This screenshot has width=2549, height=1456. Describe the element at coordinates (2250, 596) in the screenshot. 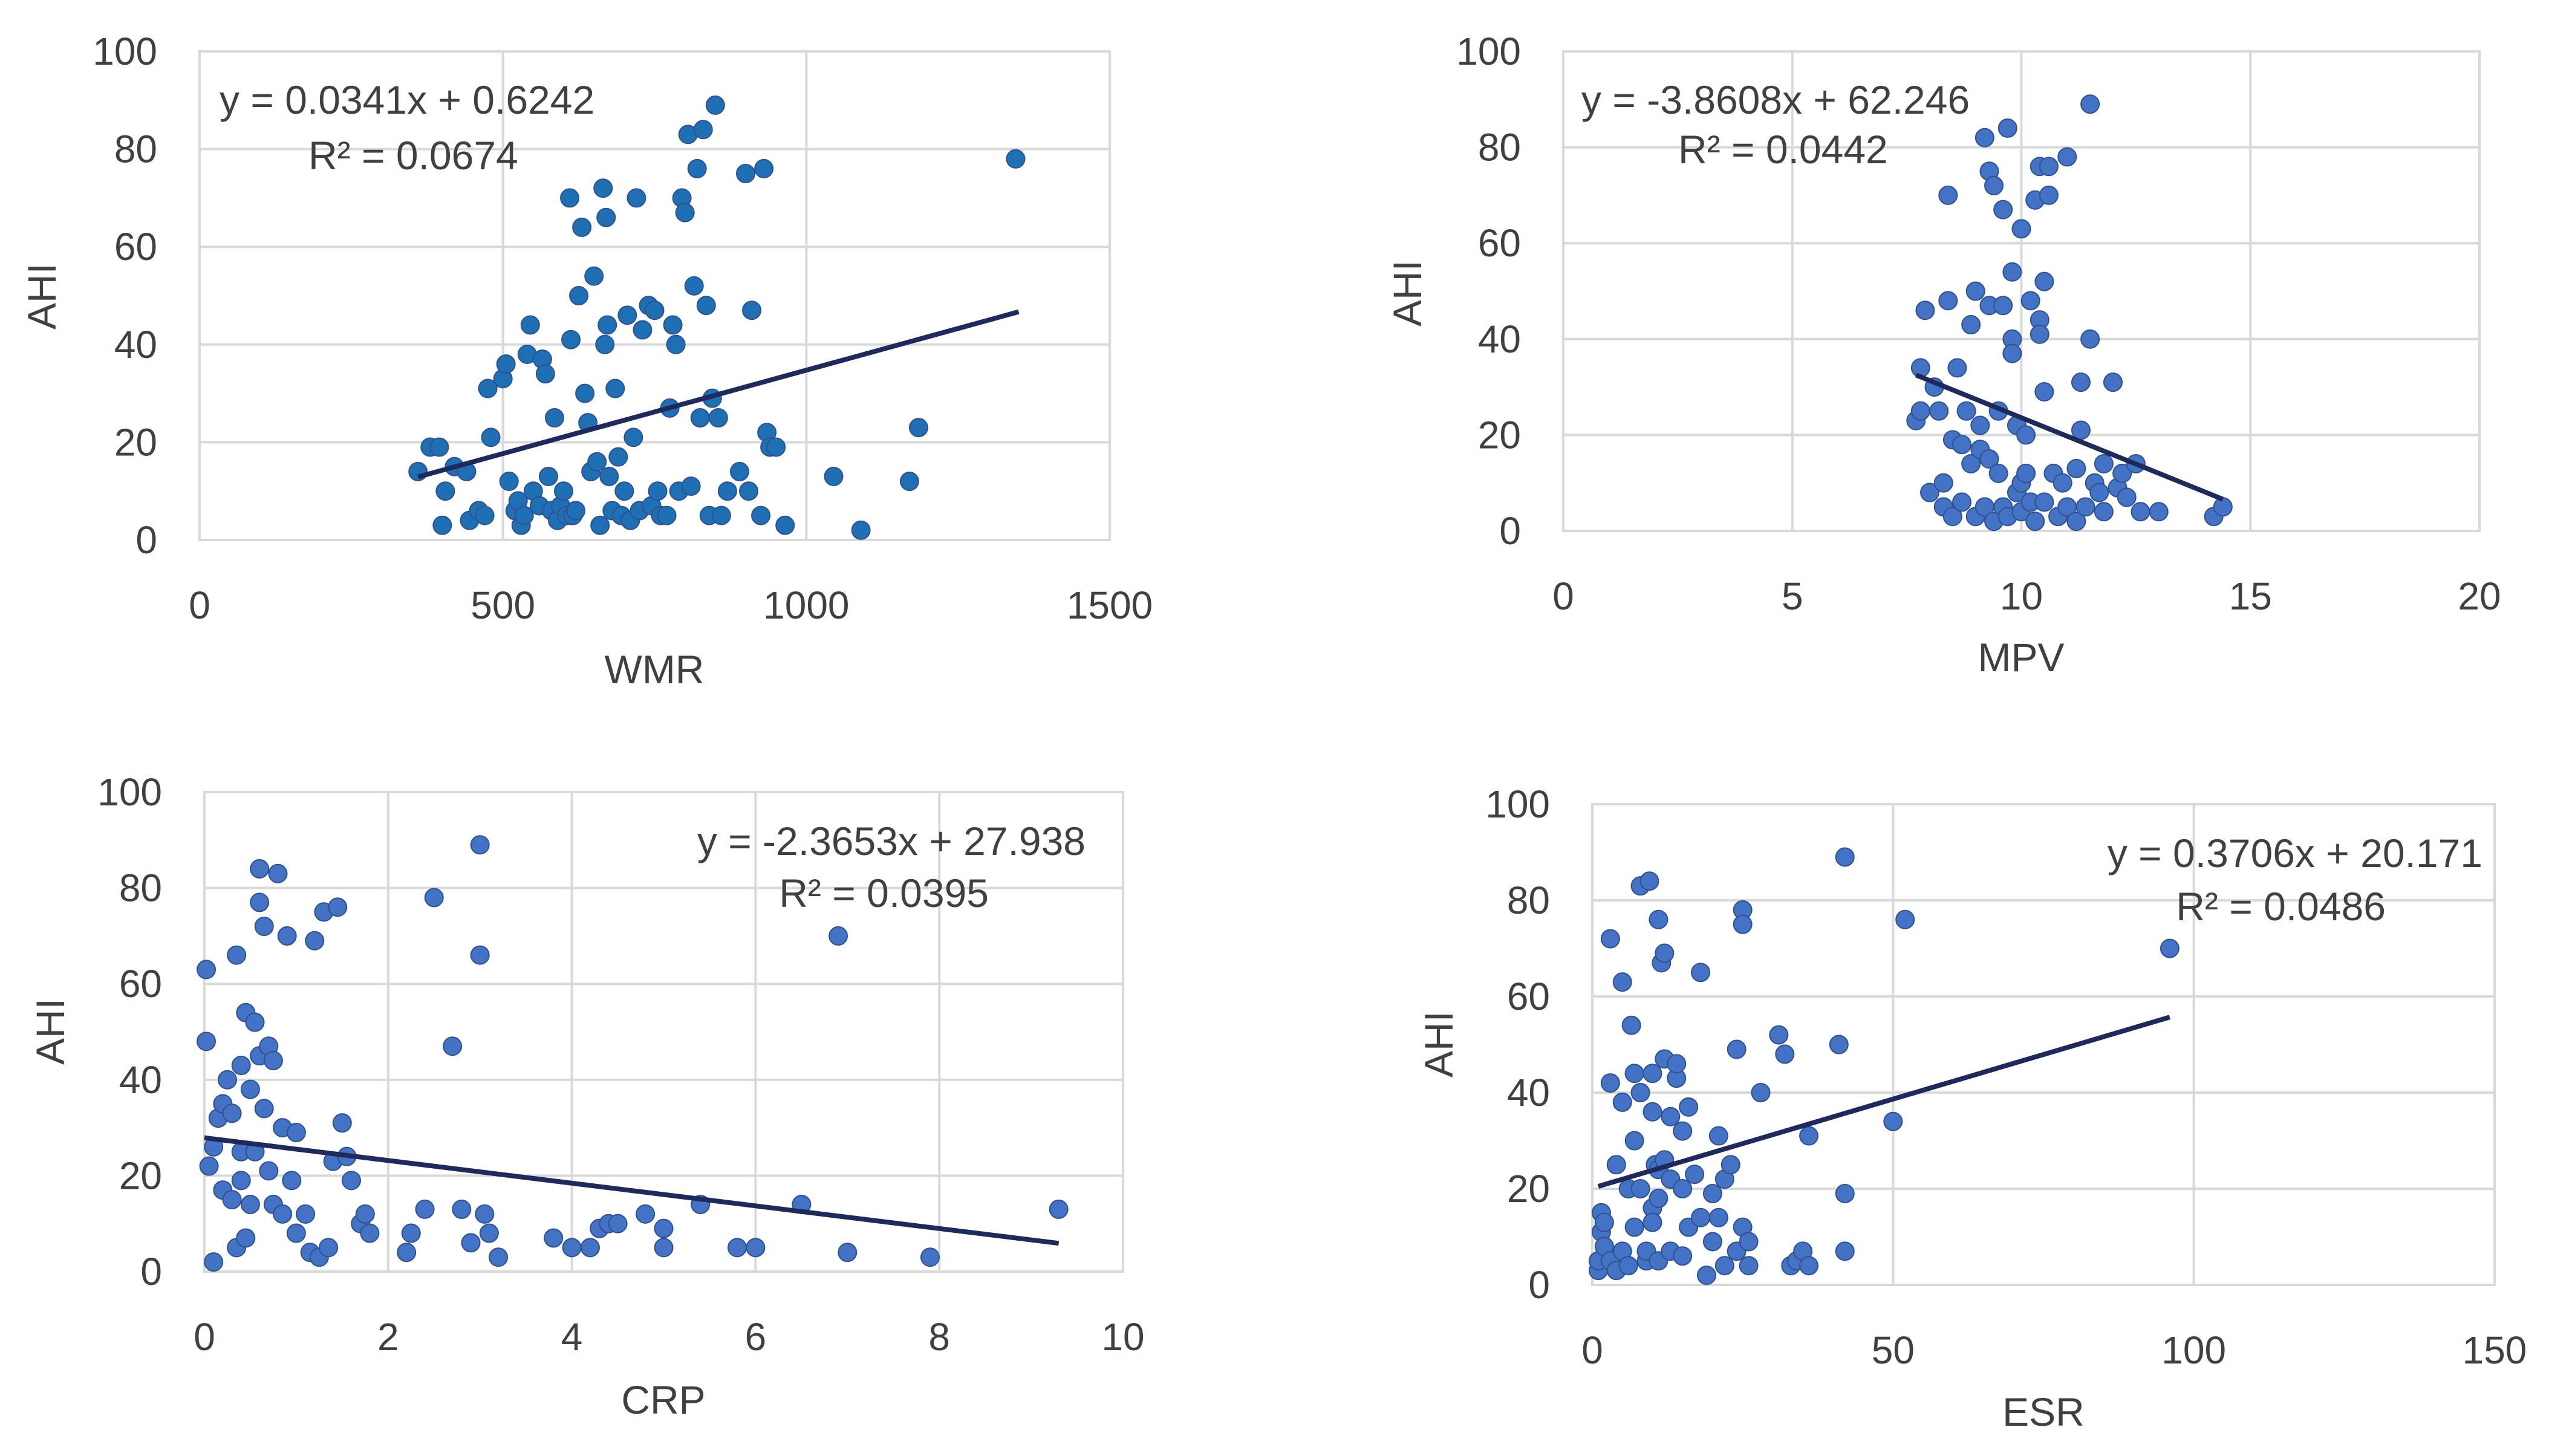

I see `x-tick-label: 15` at that location.